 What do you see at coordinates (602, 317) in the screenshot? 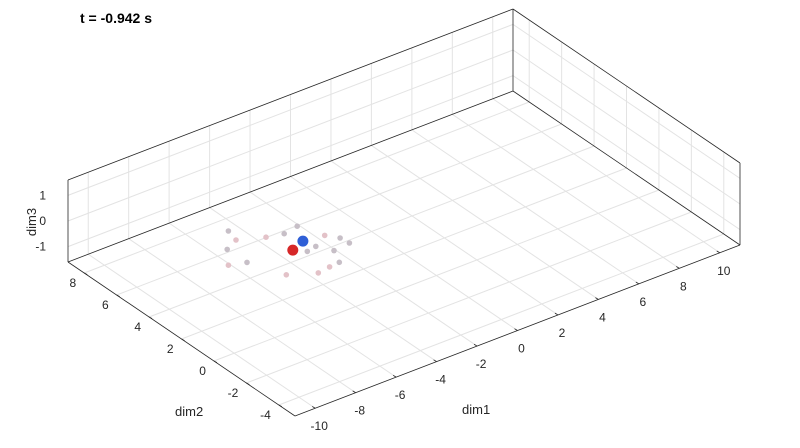
I see `x-tick-label: 4` at bounding box center [602, 317].